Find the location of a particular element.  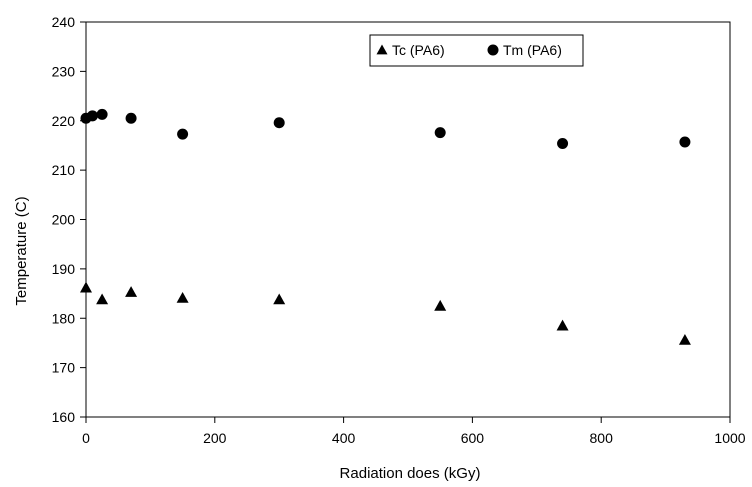

x-tick-label: 600 is located at coordinates (473, 438).